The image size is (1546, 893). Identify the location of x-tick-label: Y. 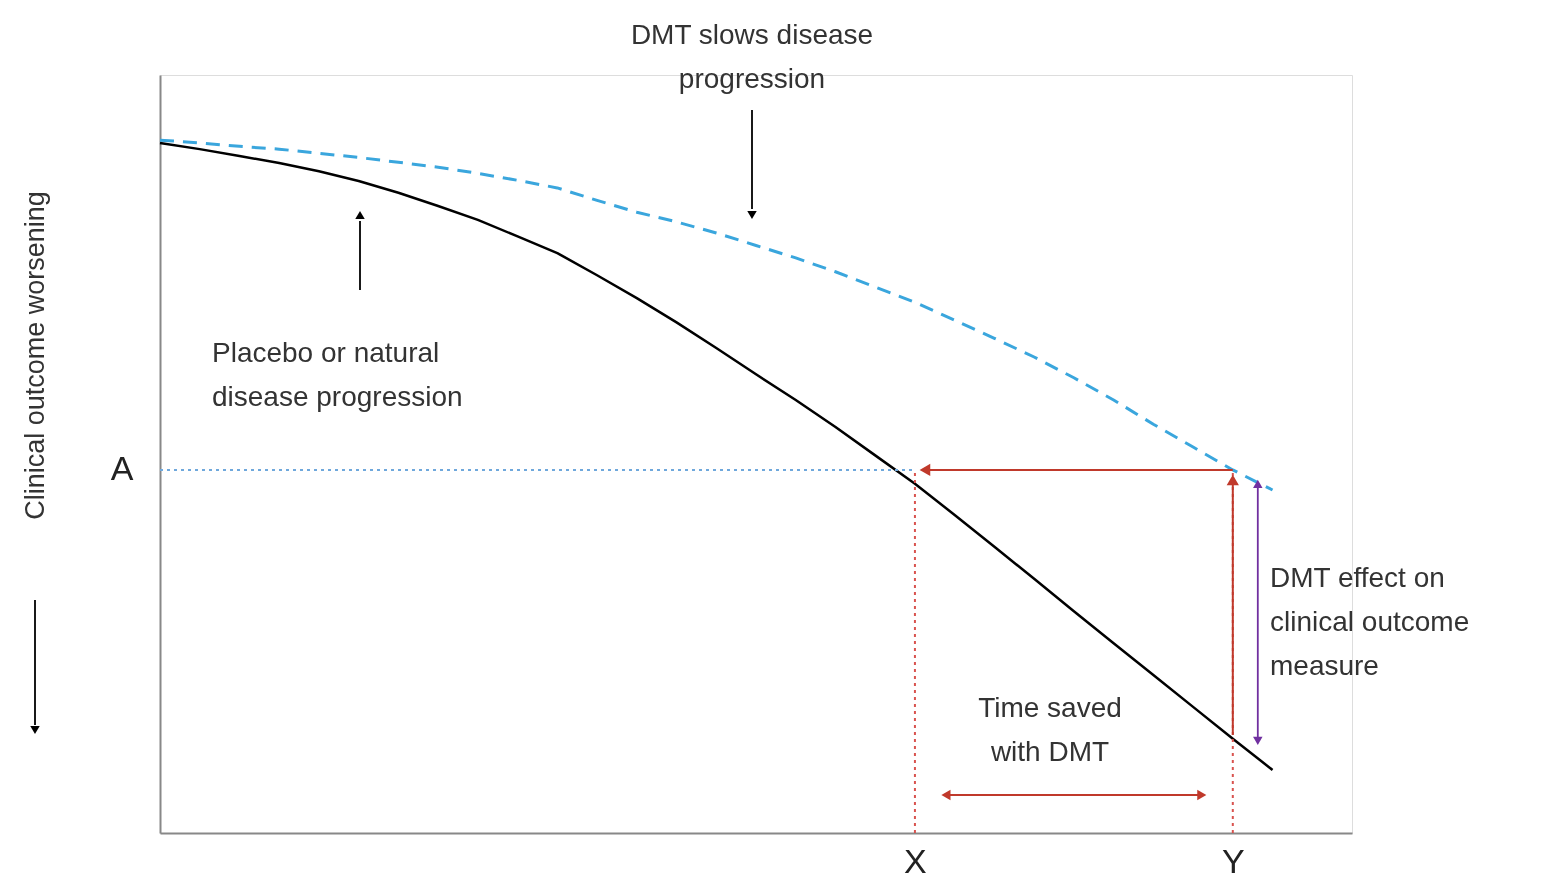
(1233, 860).